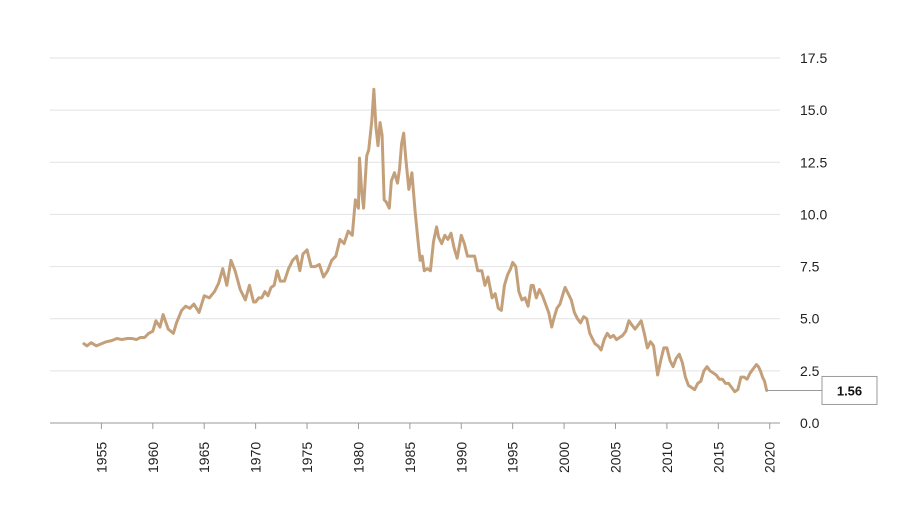 The width and height of the screenshot is (900, 506). What do you see at coordinates (813, 58) in the screenshot?
I see `y-tick-label: 17.5` at bounding box center [813, 58].